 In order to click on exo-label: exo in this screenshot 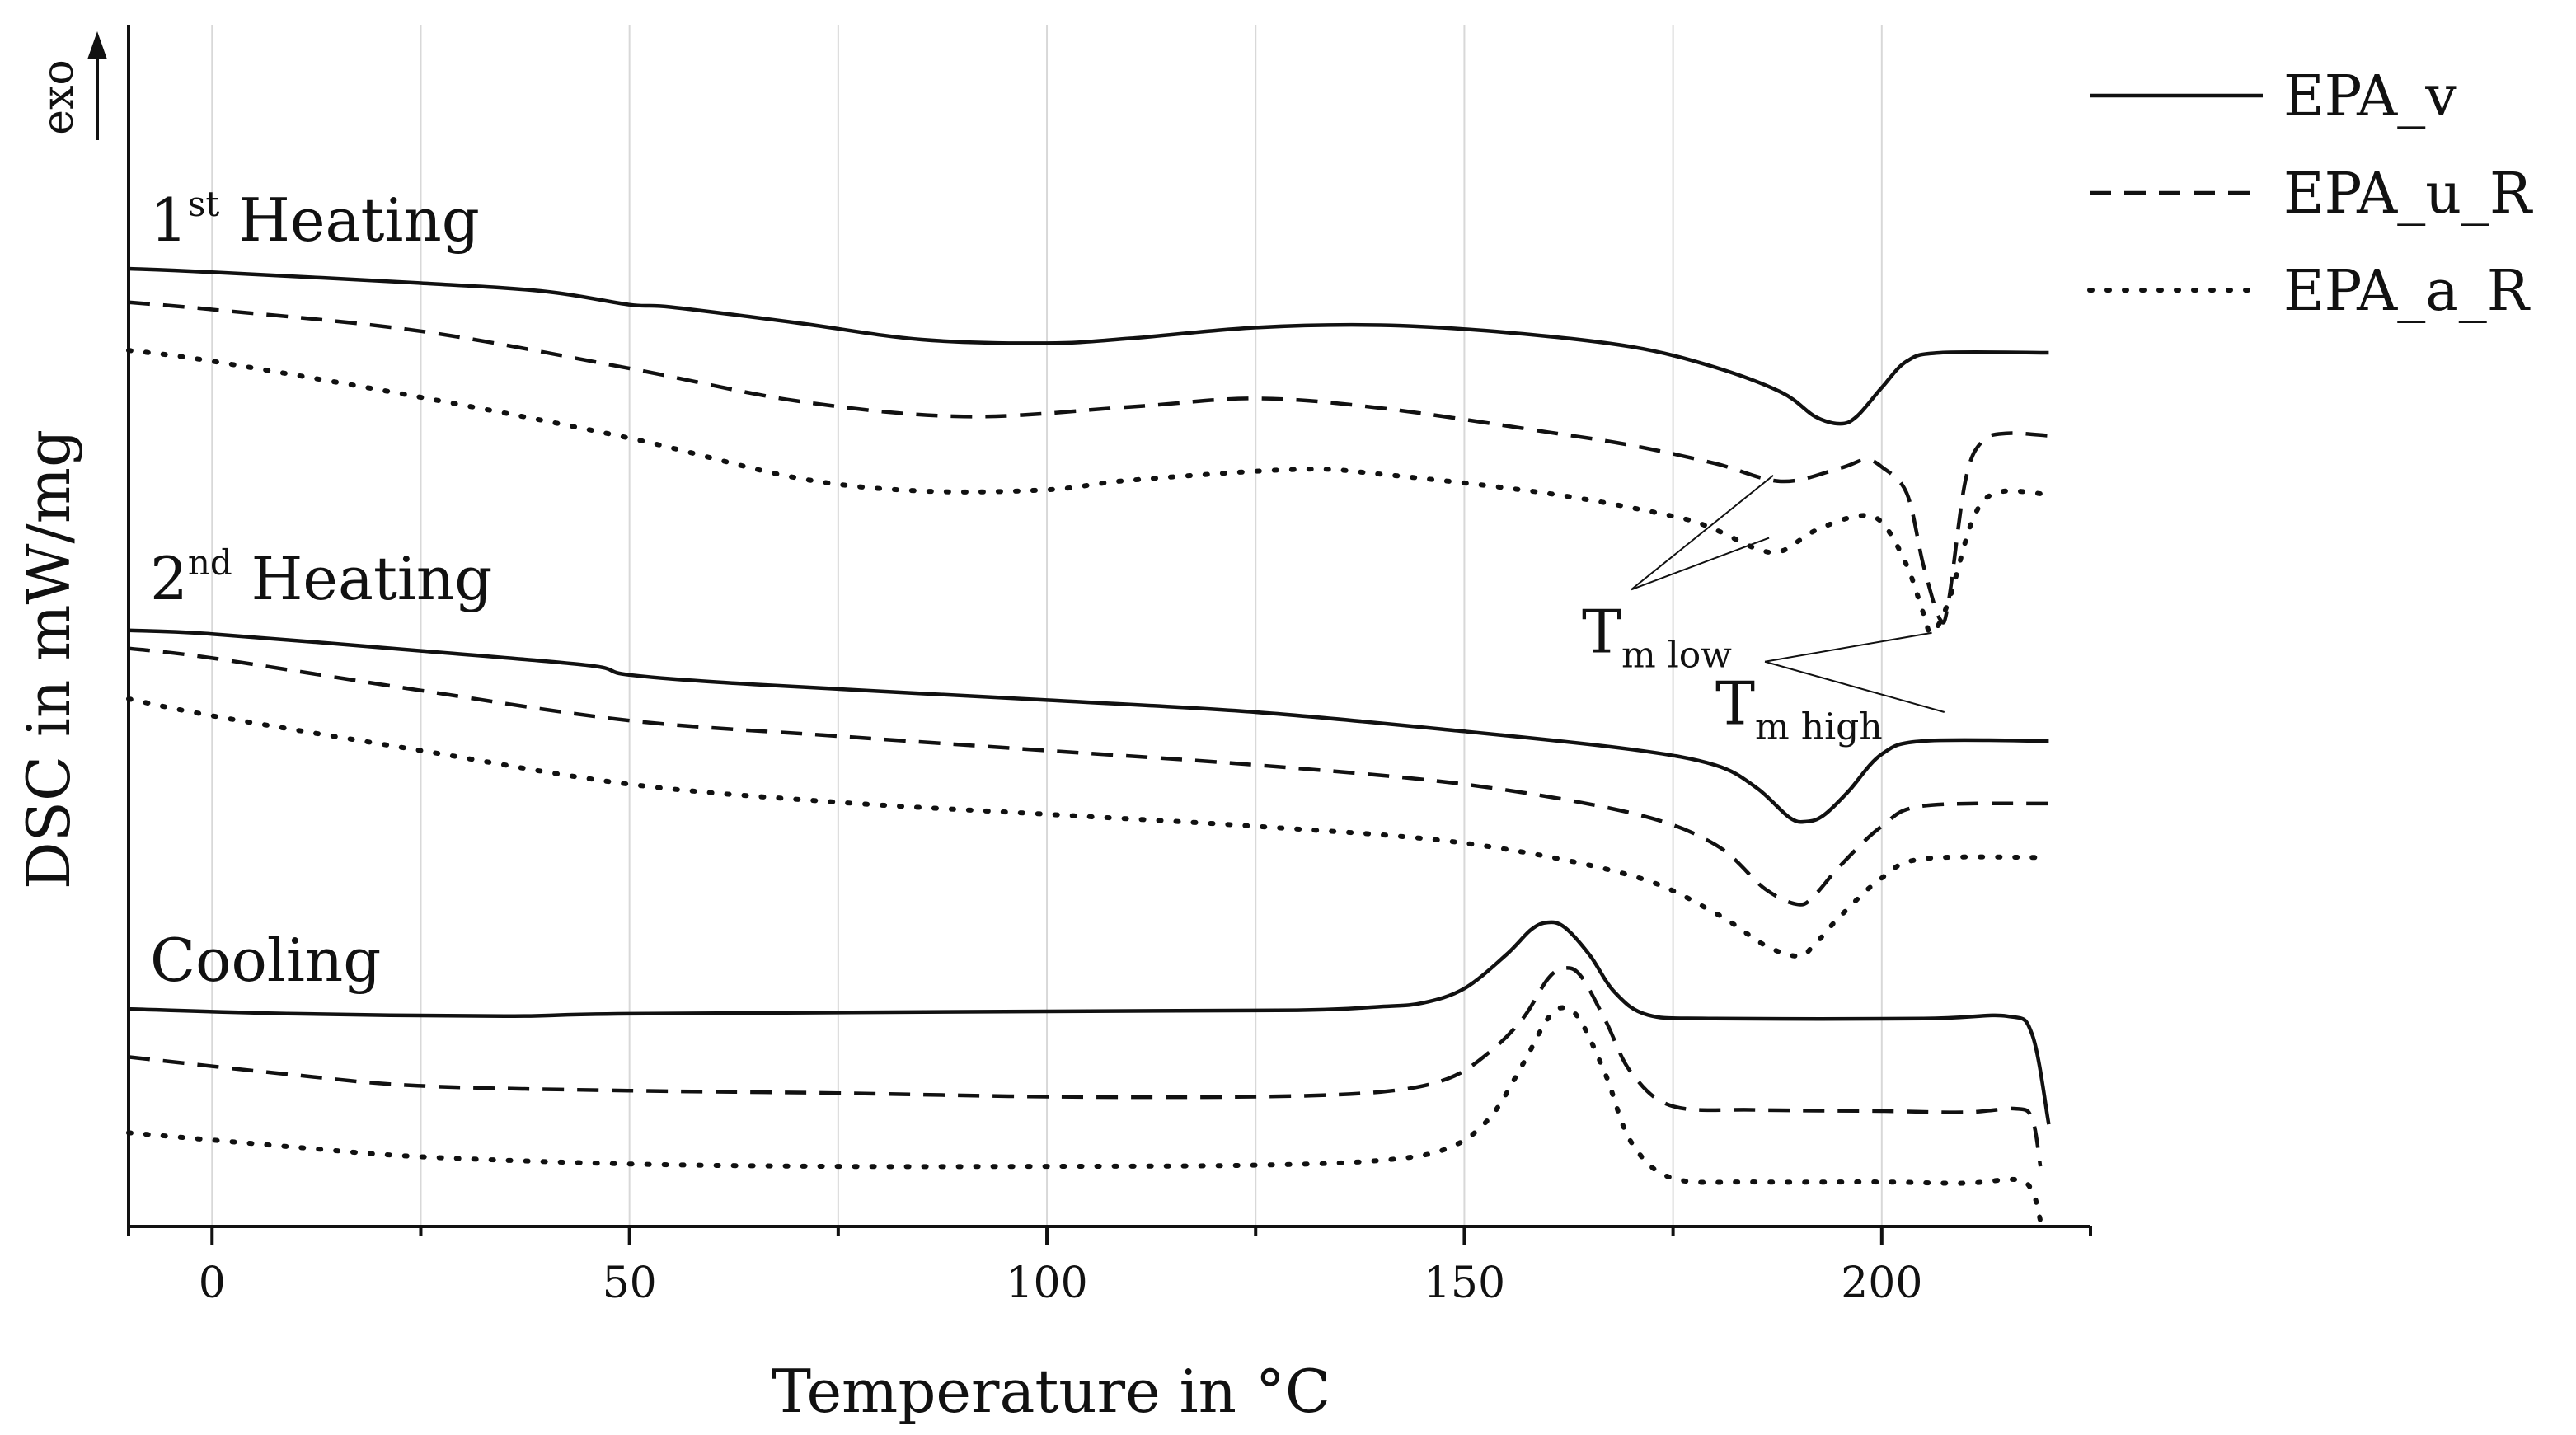, I will do `click(59, 96)`.